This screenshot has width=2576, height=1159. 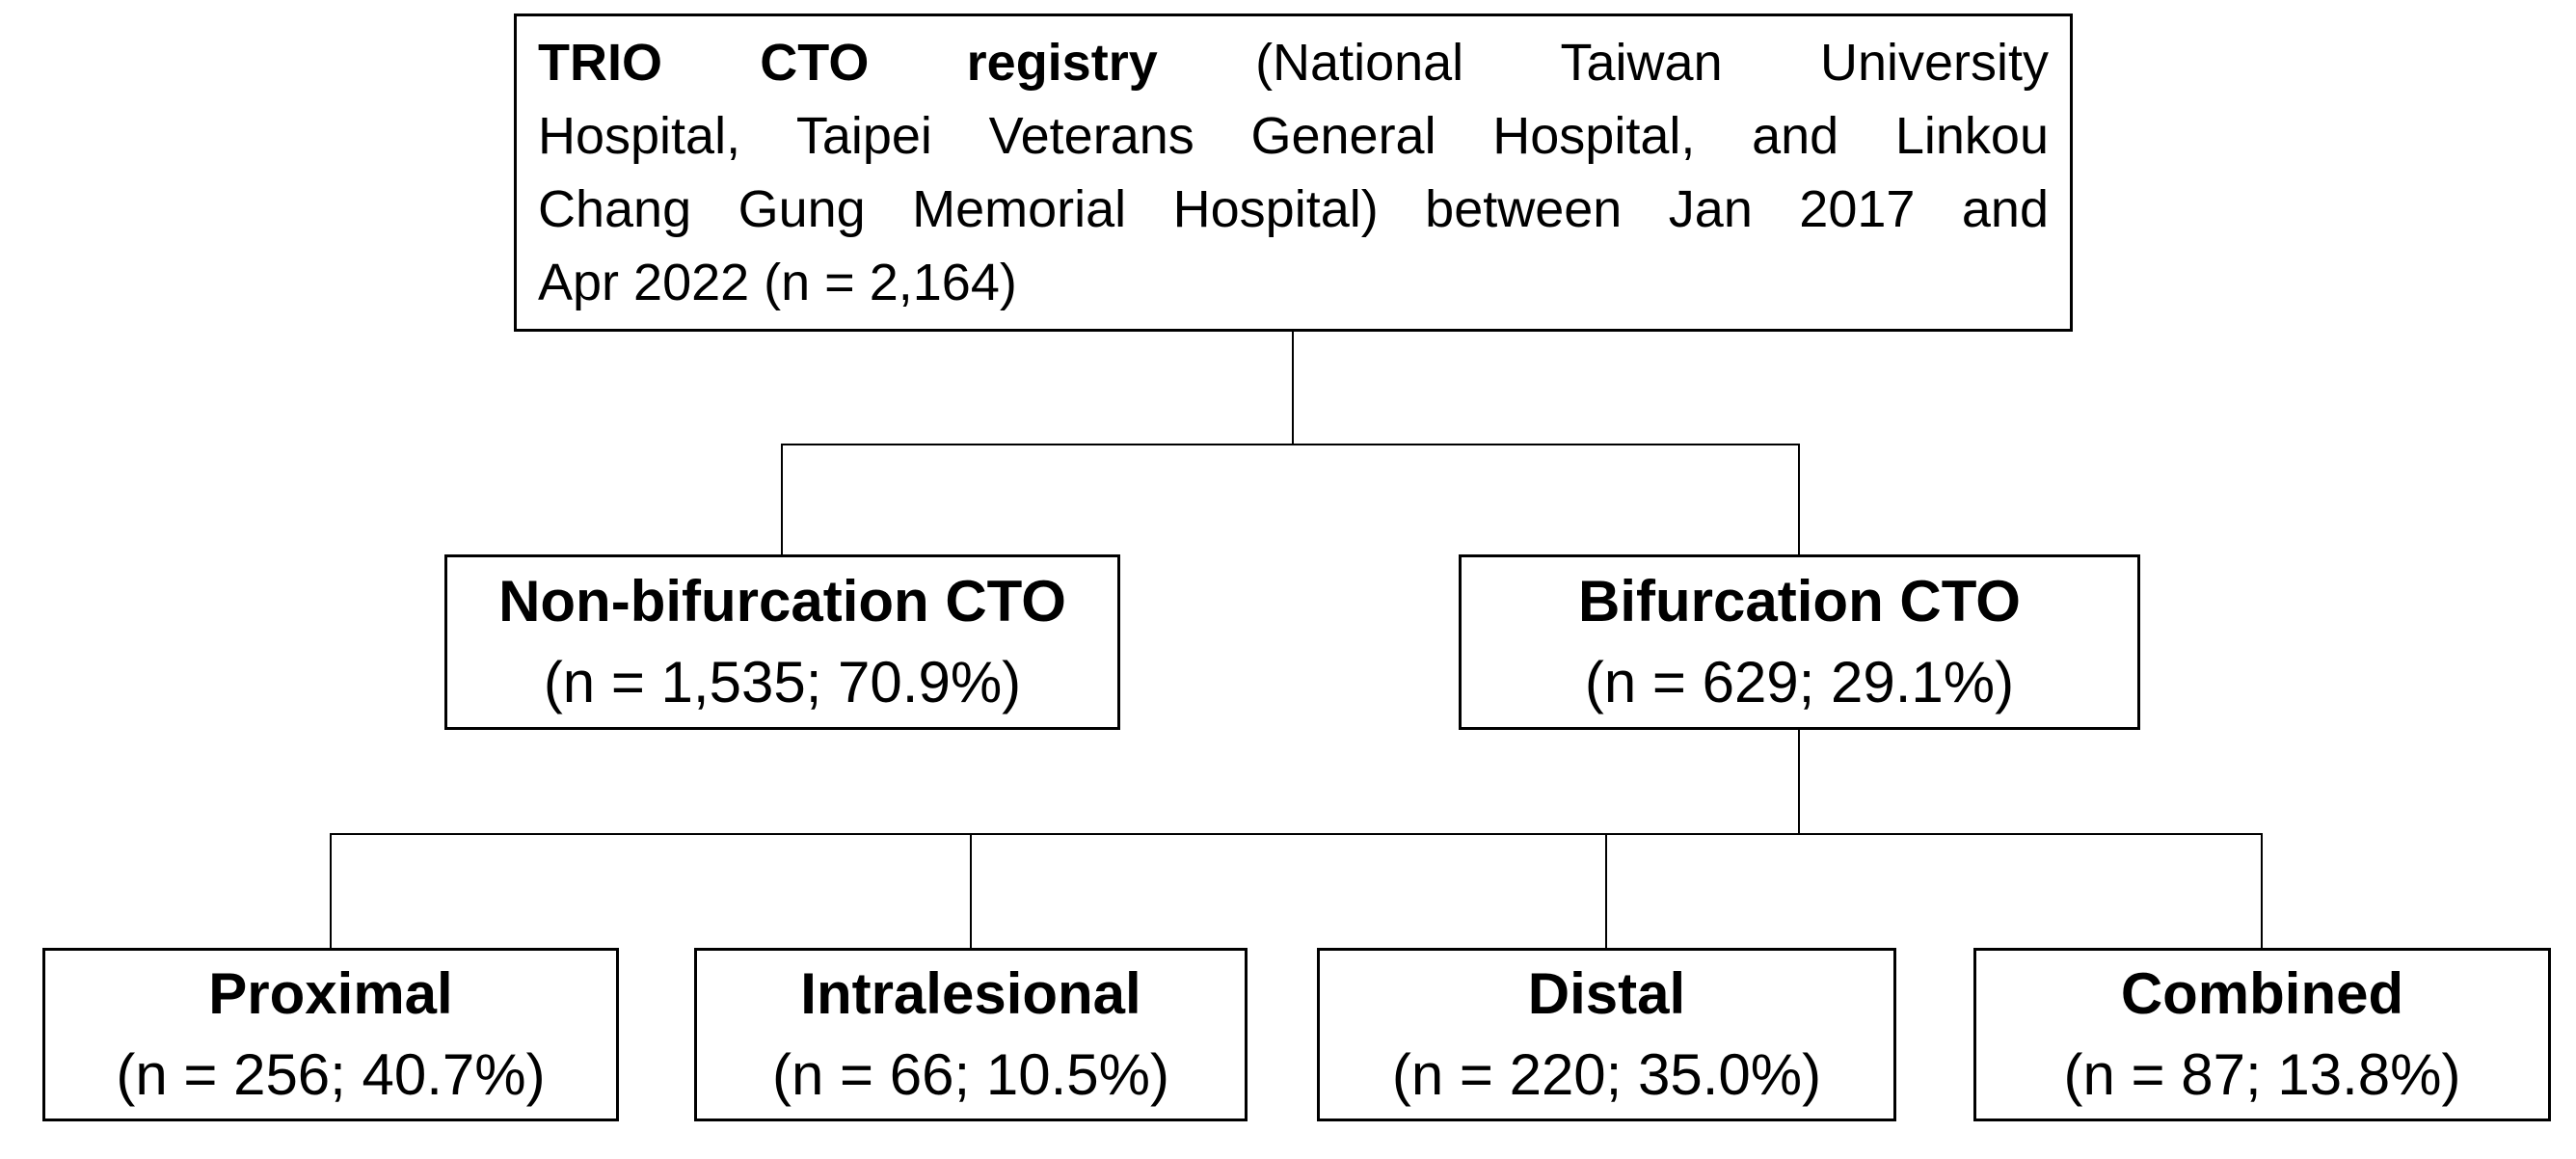 I want to click on node-title: Intralesional, so click(x=971, y=994).